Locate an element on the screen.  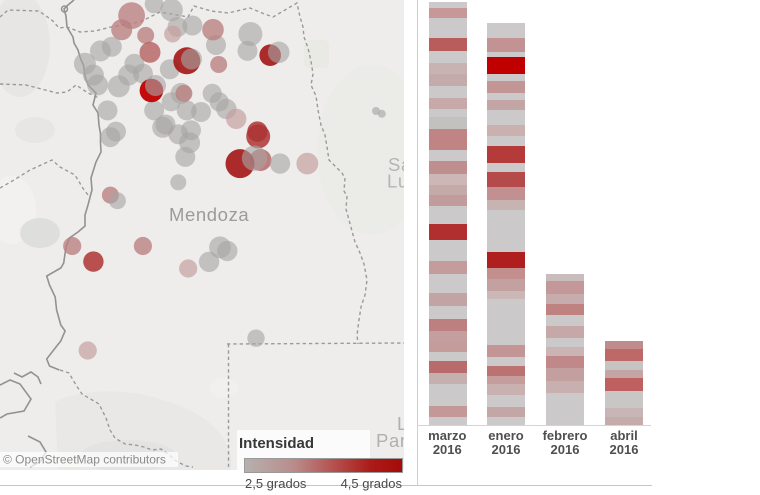
svg-text: San is located at coordinates (396, 164).